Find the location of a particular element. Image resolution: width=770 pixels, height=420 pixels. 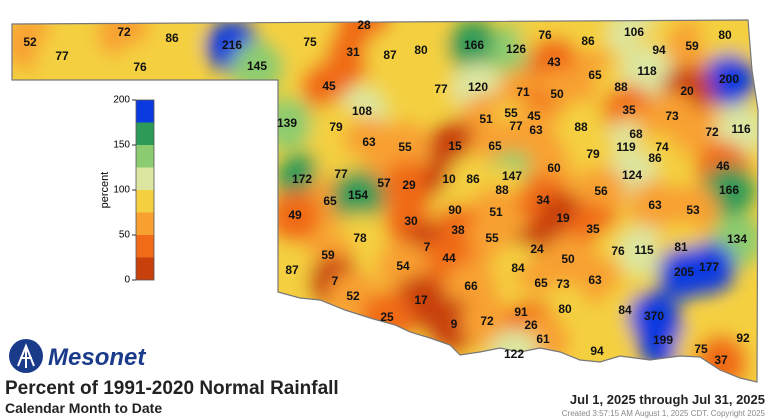

station-value: 172 is located at coordinates (302, 179).